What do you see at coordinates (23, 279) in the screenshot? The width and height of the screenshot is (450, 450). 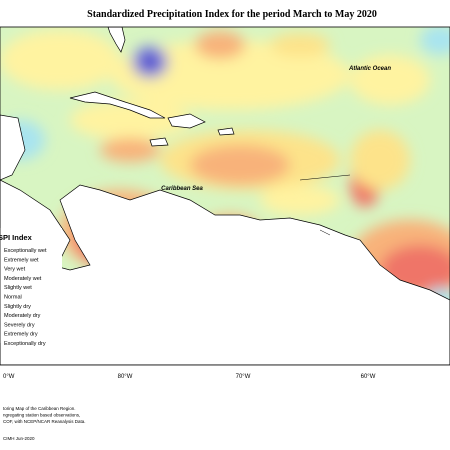 I see `legend-entry: Moderately wet` at bounding box center [23, 279].